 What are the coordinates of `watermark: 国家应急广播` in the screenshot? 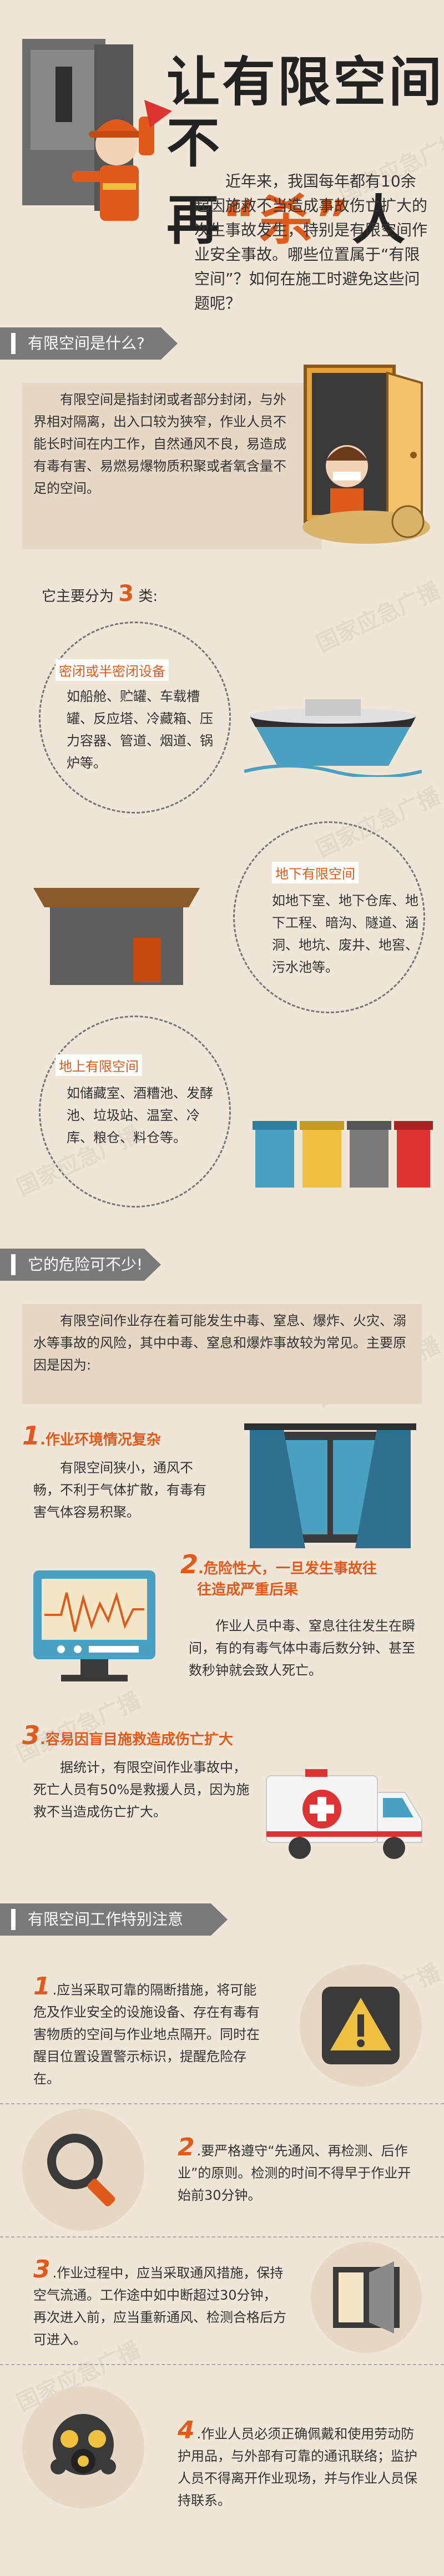 It's located at (378, 618).